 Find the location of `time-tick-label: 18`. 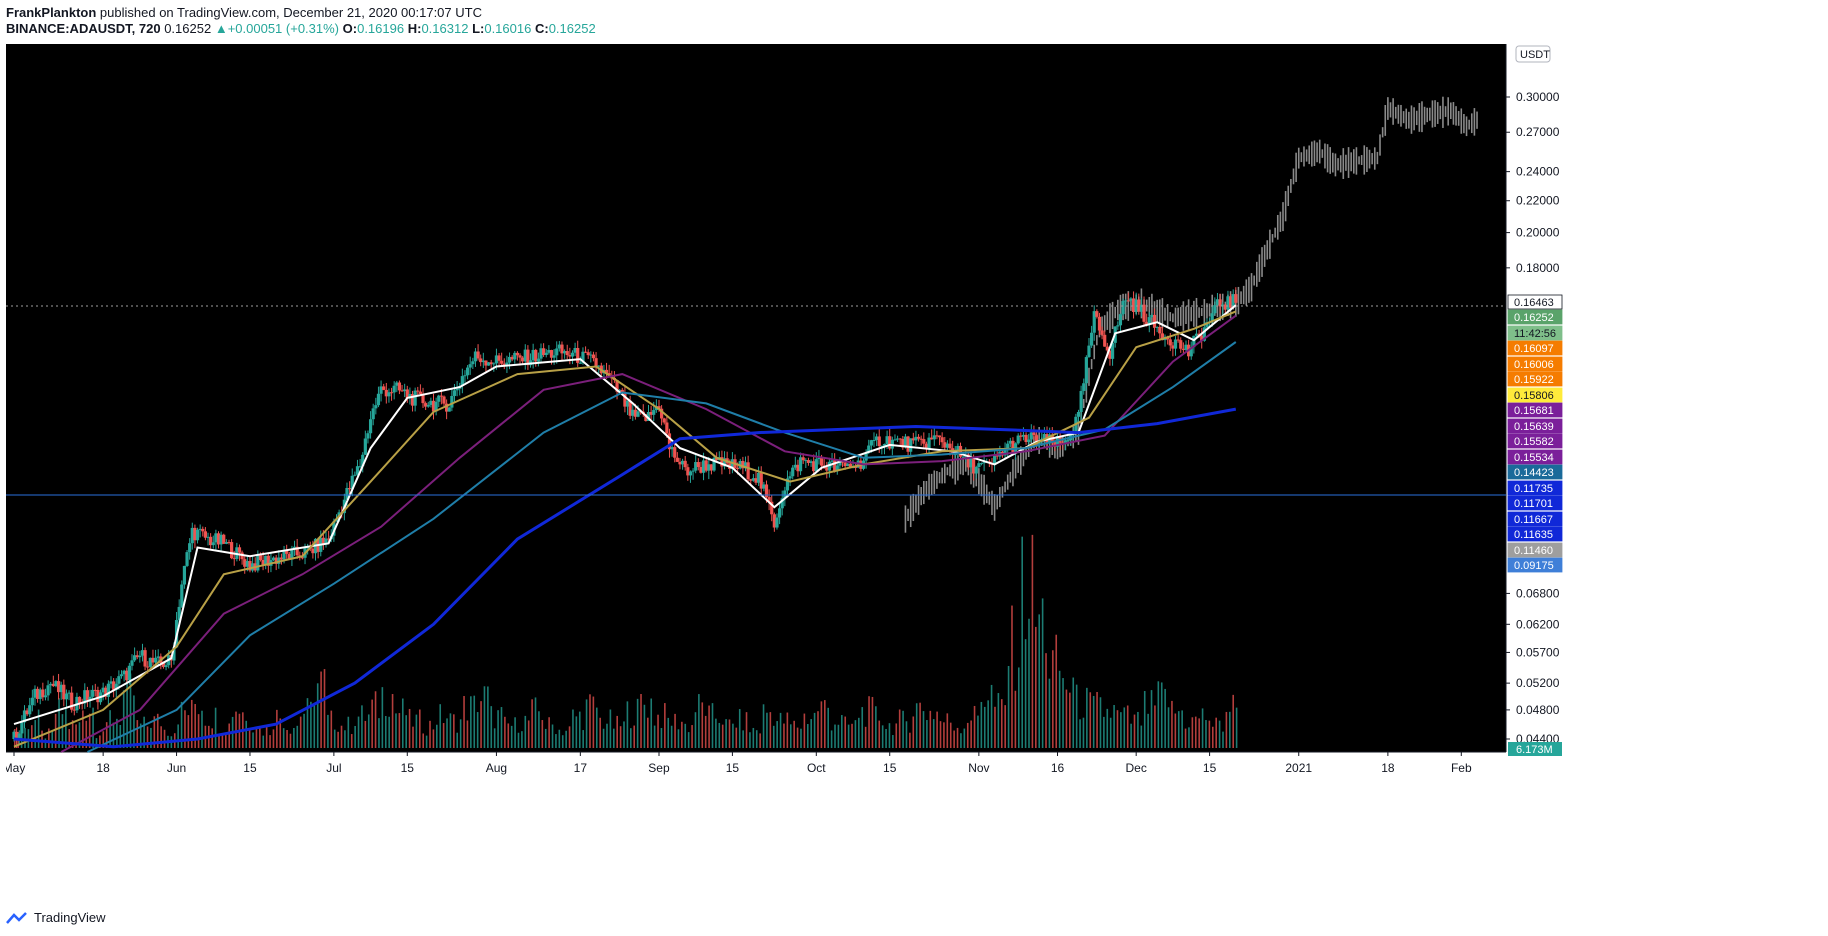

time-tick-label: 18 is located at coordinates (103, 768).